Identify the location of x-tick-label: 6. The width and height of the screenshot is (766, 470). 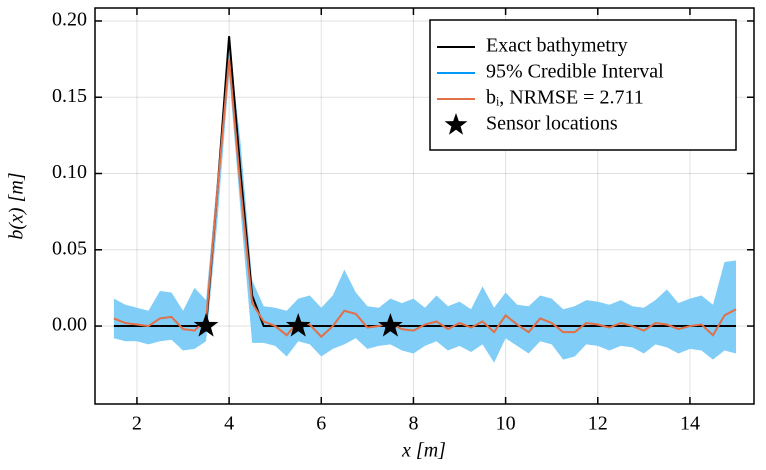
(321, 424).